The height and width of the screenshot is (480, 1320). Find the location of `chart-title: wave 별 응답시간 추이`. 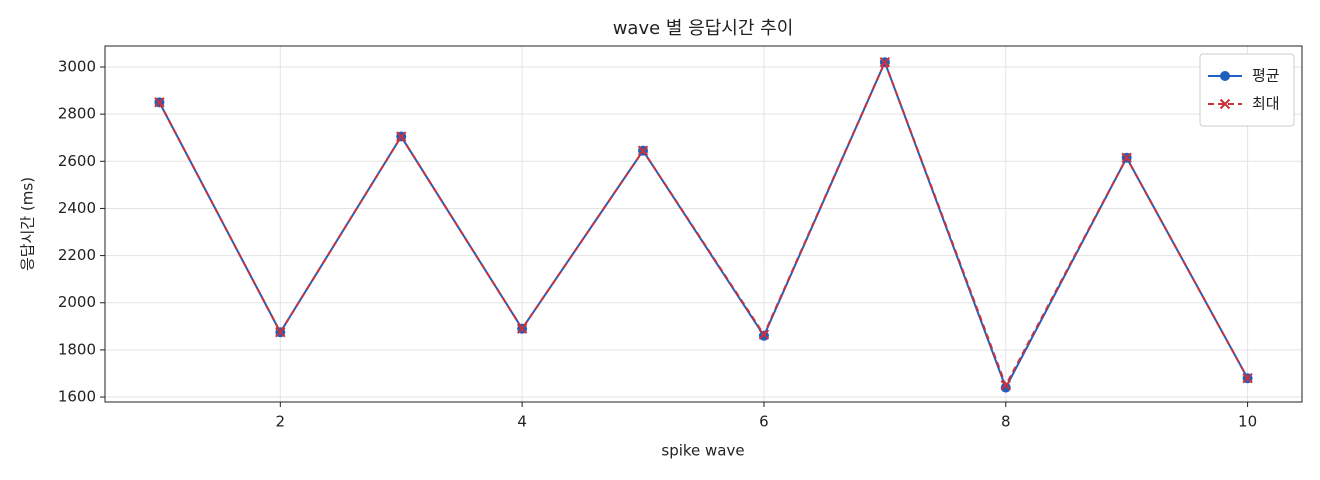

chart-title: wave 별 응답시간 추이 is located at coordinates (703, 28).